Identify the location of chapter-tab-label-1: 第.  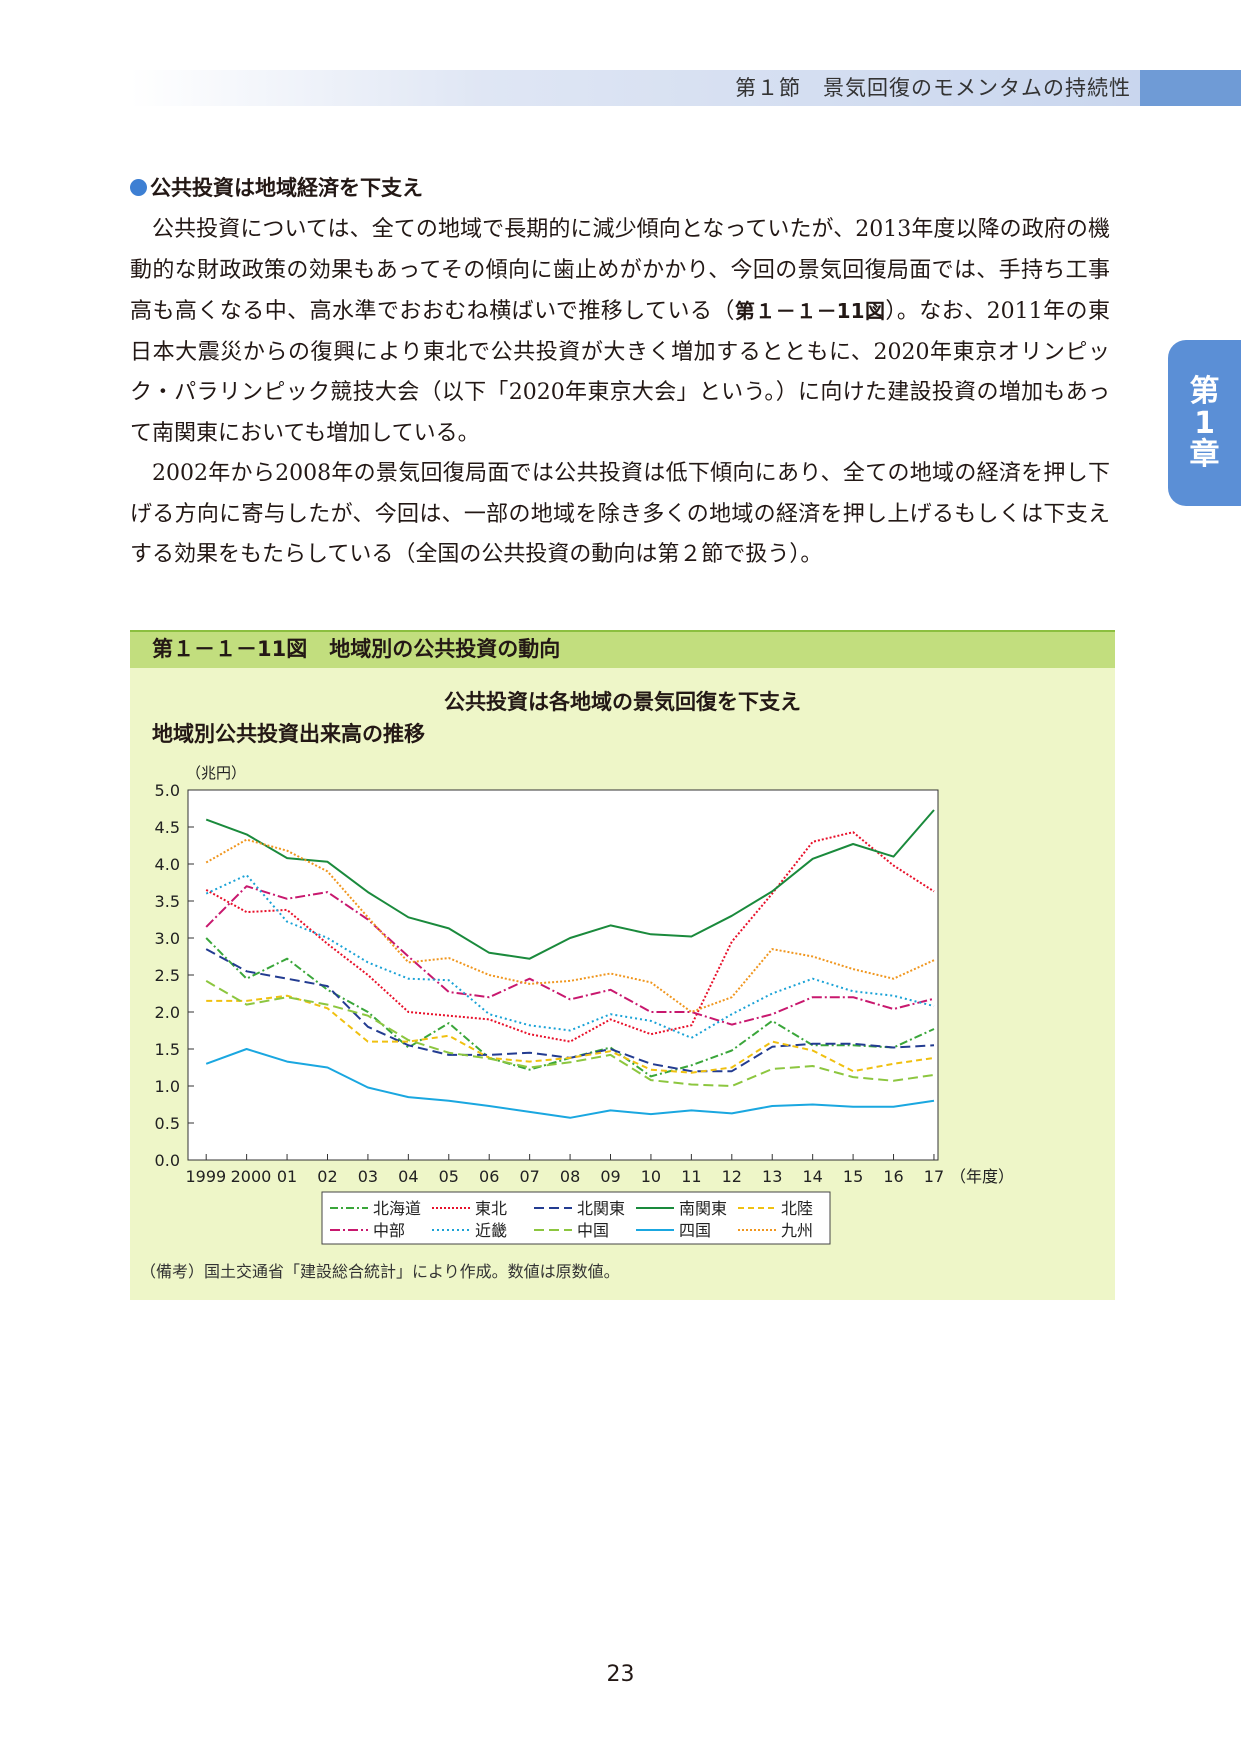
(1204, 391).